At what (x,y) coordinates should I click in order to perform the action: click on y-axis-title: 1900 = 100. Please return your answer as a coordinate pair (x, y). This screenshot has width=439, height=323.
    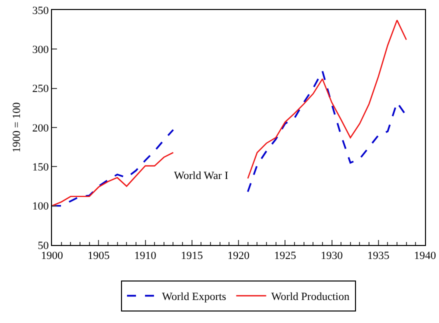
    Looking at the image, I should click on (17, 127).